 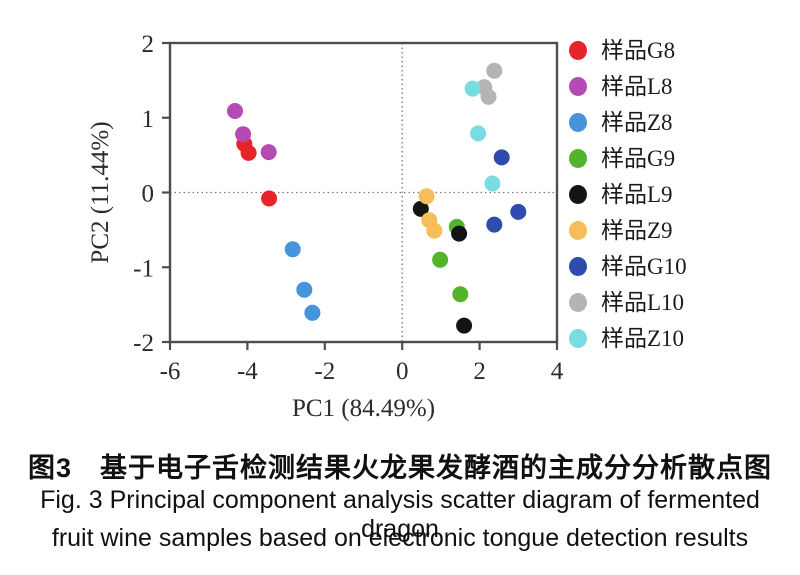 I want to click on legend-item-样品L8: 样品L8, so click(x=628, y=86).